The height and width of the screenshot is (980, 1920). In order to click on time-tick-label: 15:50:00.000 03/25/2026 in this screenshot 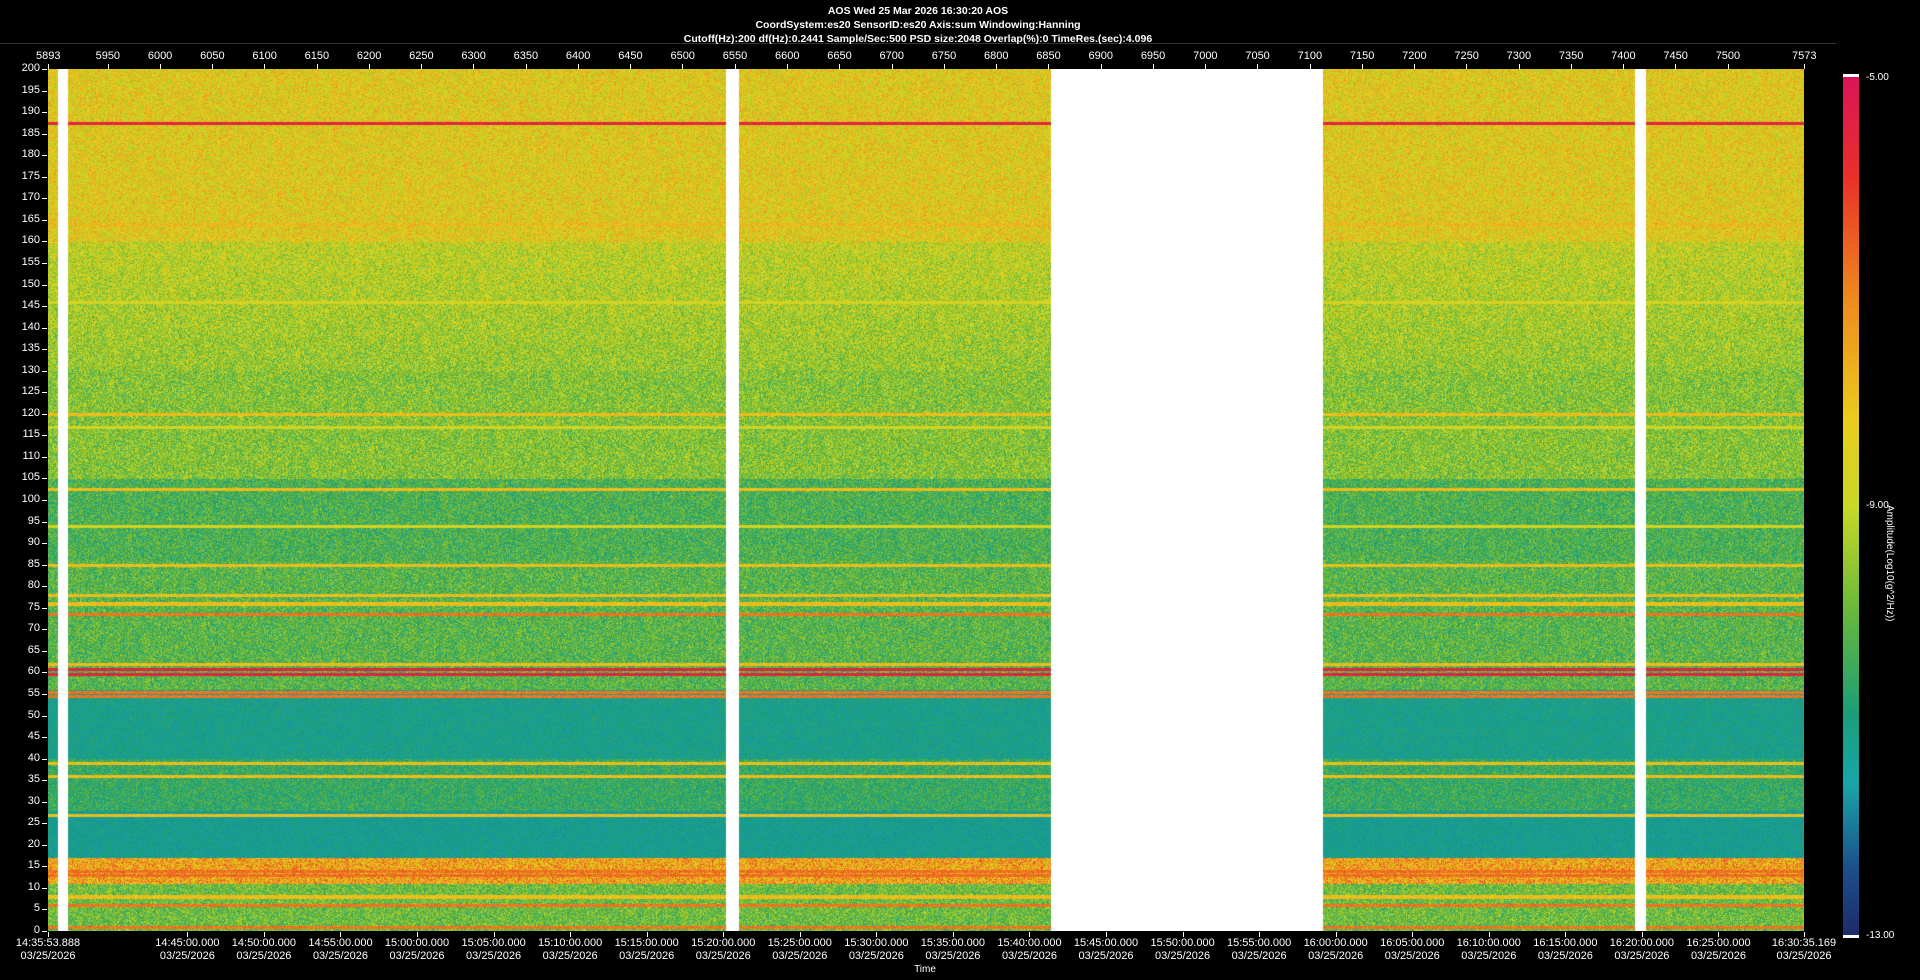, I will do `click(1183, 950)`.